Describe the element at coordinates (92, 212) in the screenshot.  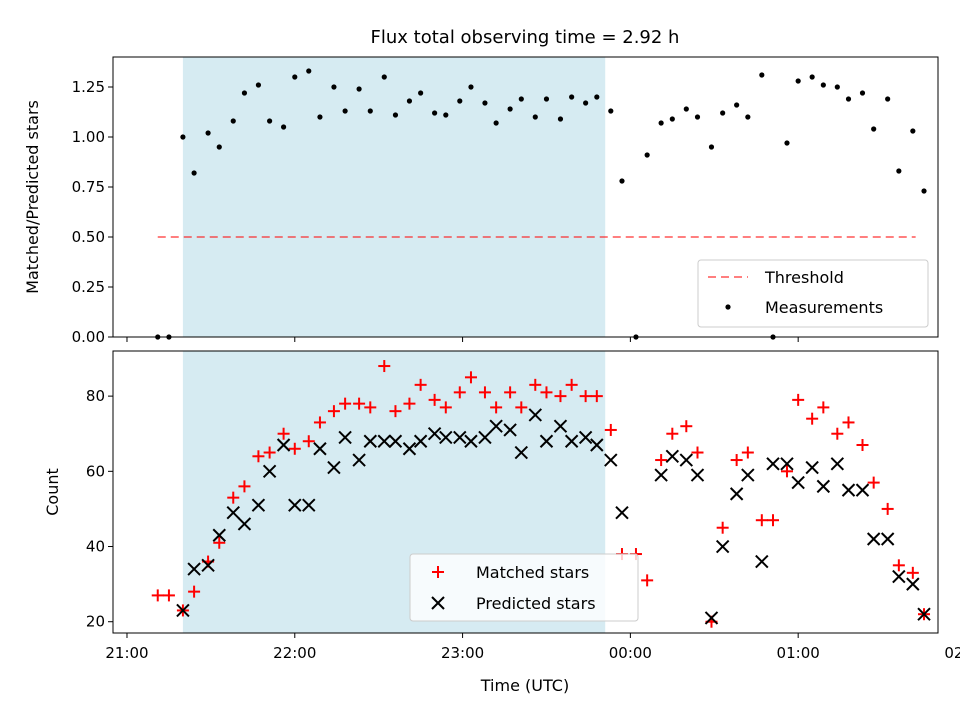
I see `ratio-y-axis: 0.00 0.25 0.50 0.75 1.00 1.25` at that location.